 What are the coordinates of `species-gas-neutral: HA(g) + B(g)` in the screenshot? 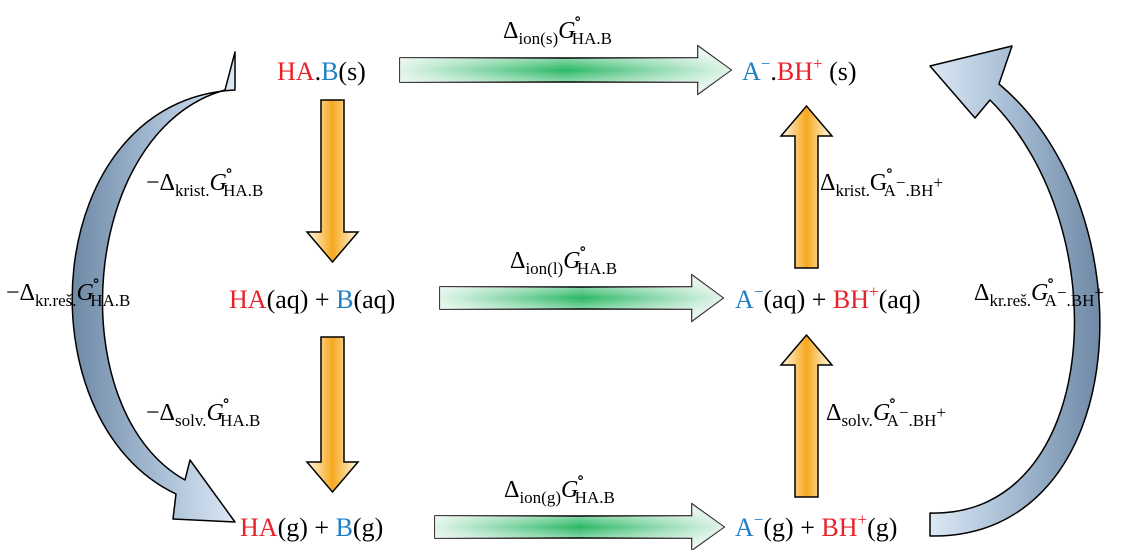 It's located at (311, 527).